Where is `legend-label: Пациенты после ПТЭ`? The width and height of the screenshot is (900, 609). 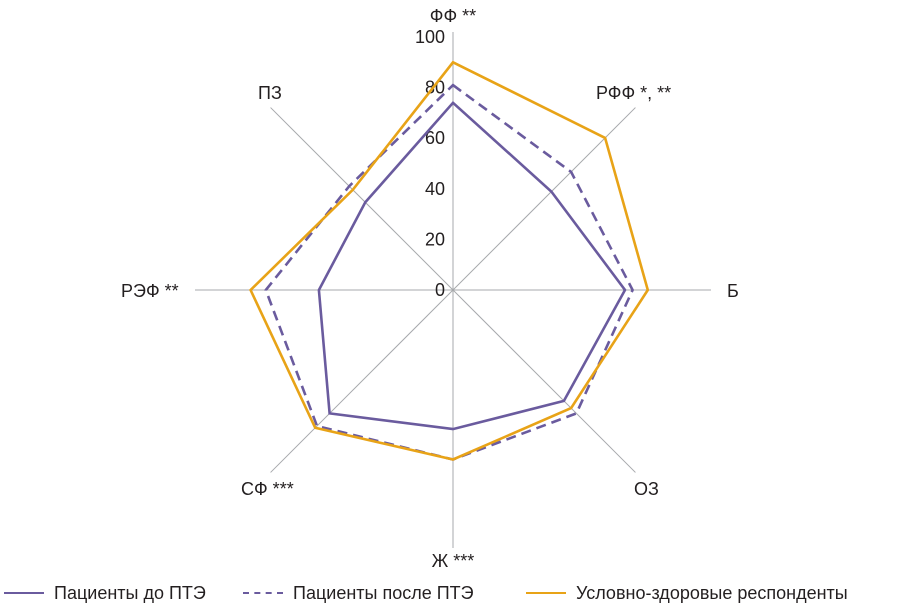
legend-label: Пациенты после ПТЭ is located at coordinates (383, 592).